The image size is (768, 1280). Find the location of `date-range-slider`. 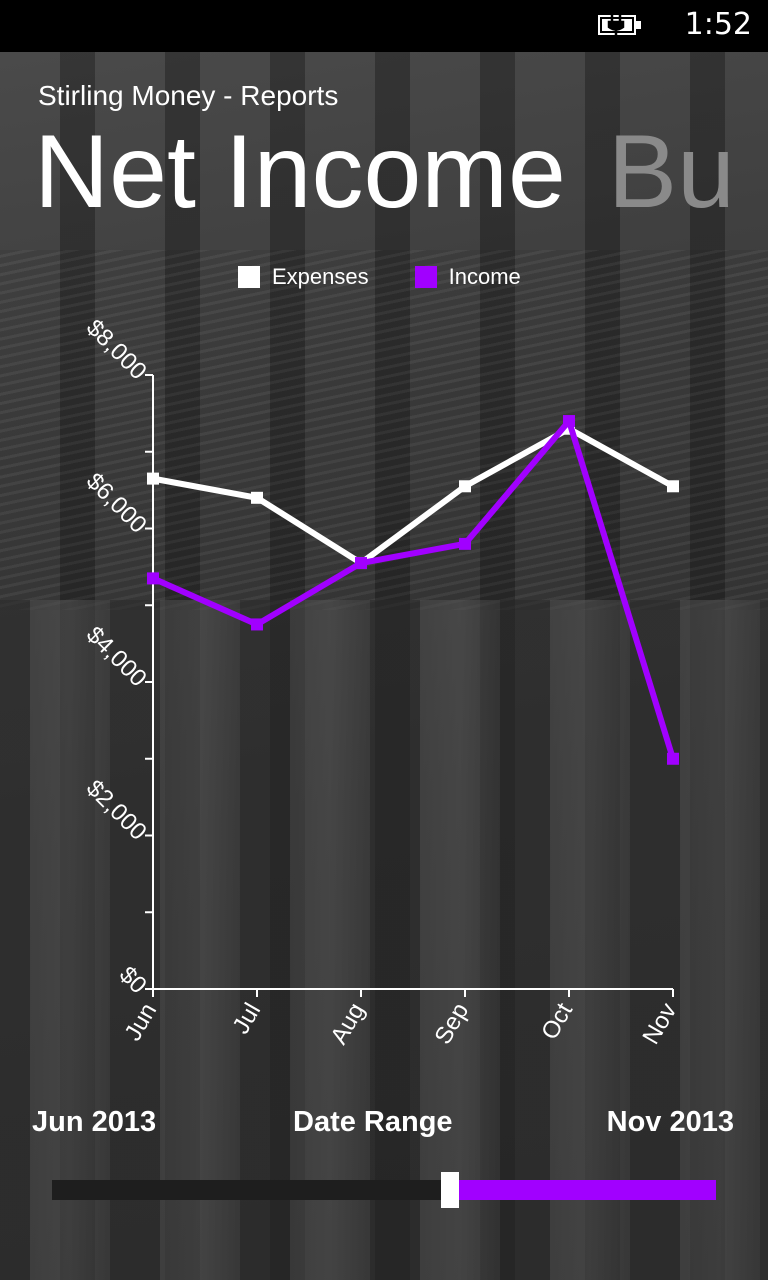

date-range-slider is located at coordinates (384, 1190).